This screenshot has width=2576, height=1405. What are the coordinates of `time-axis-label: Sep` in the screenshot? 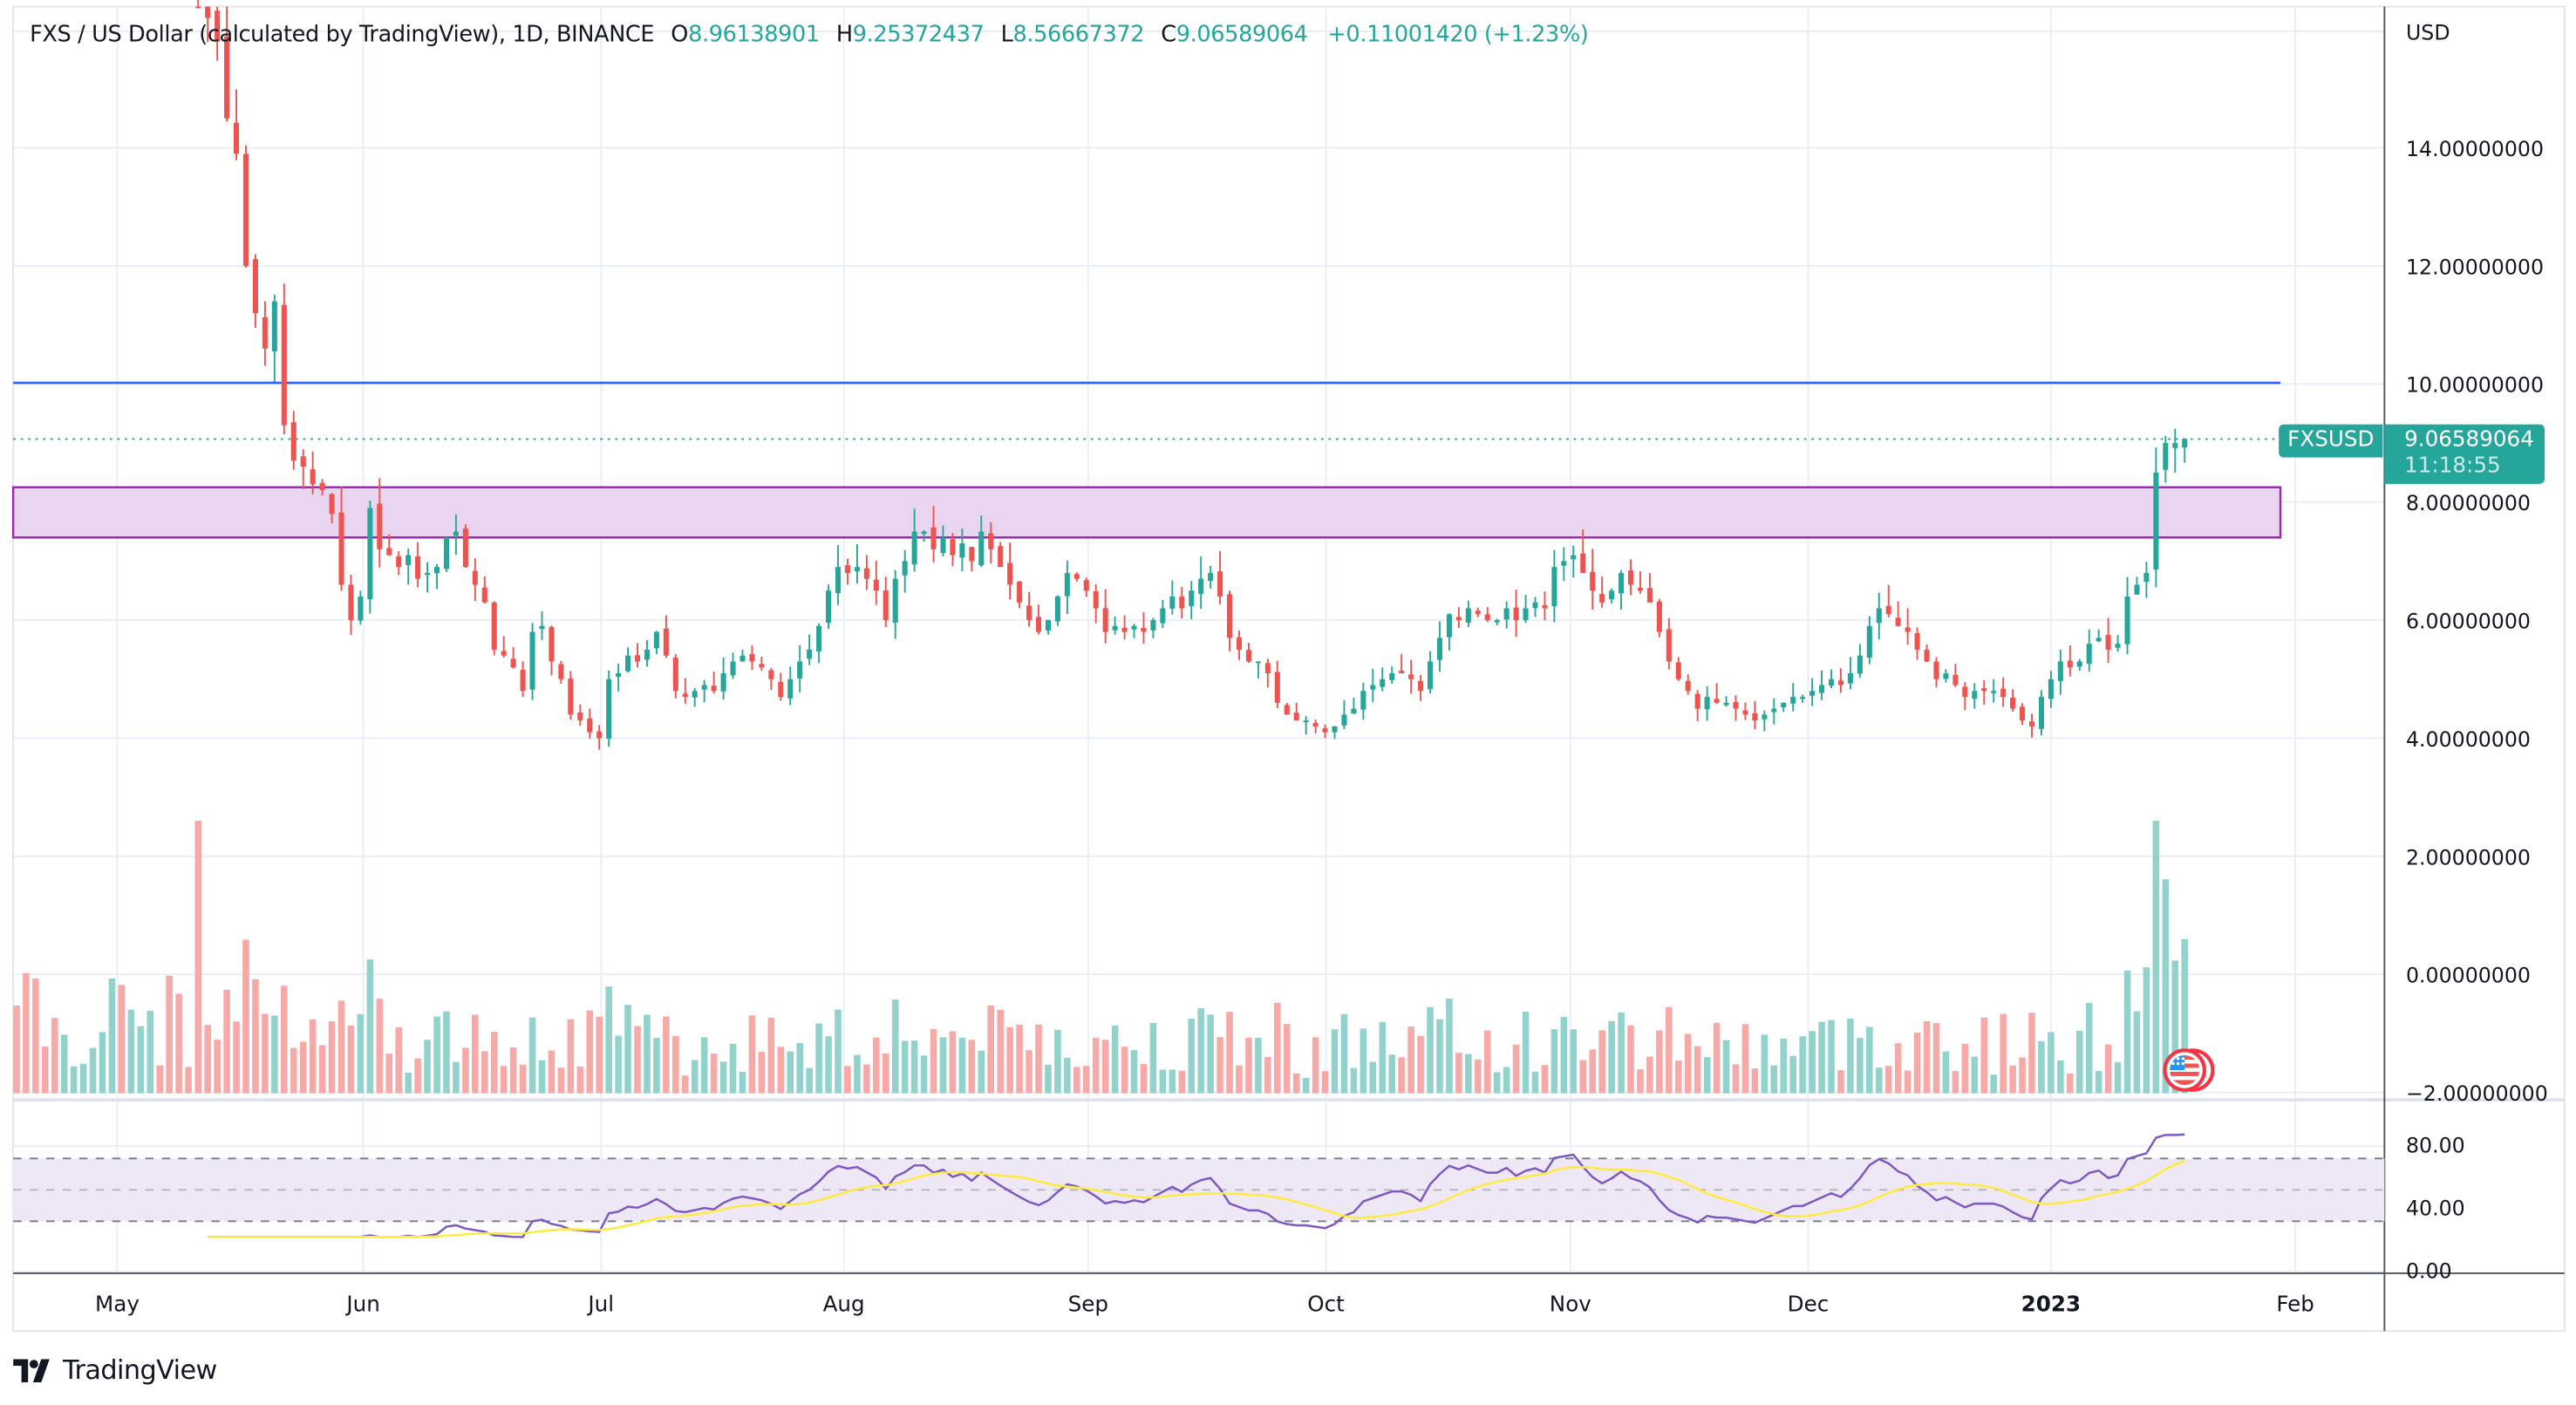 It's located at (1088, 1304).